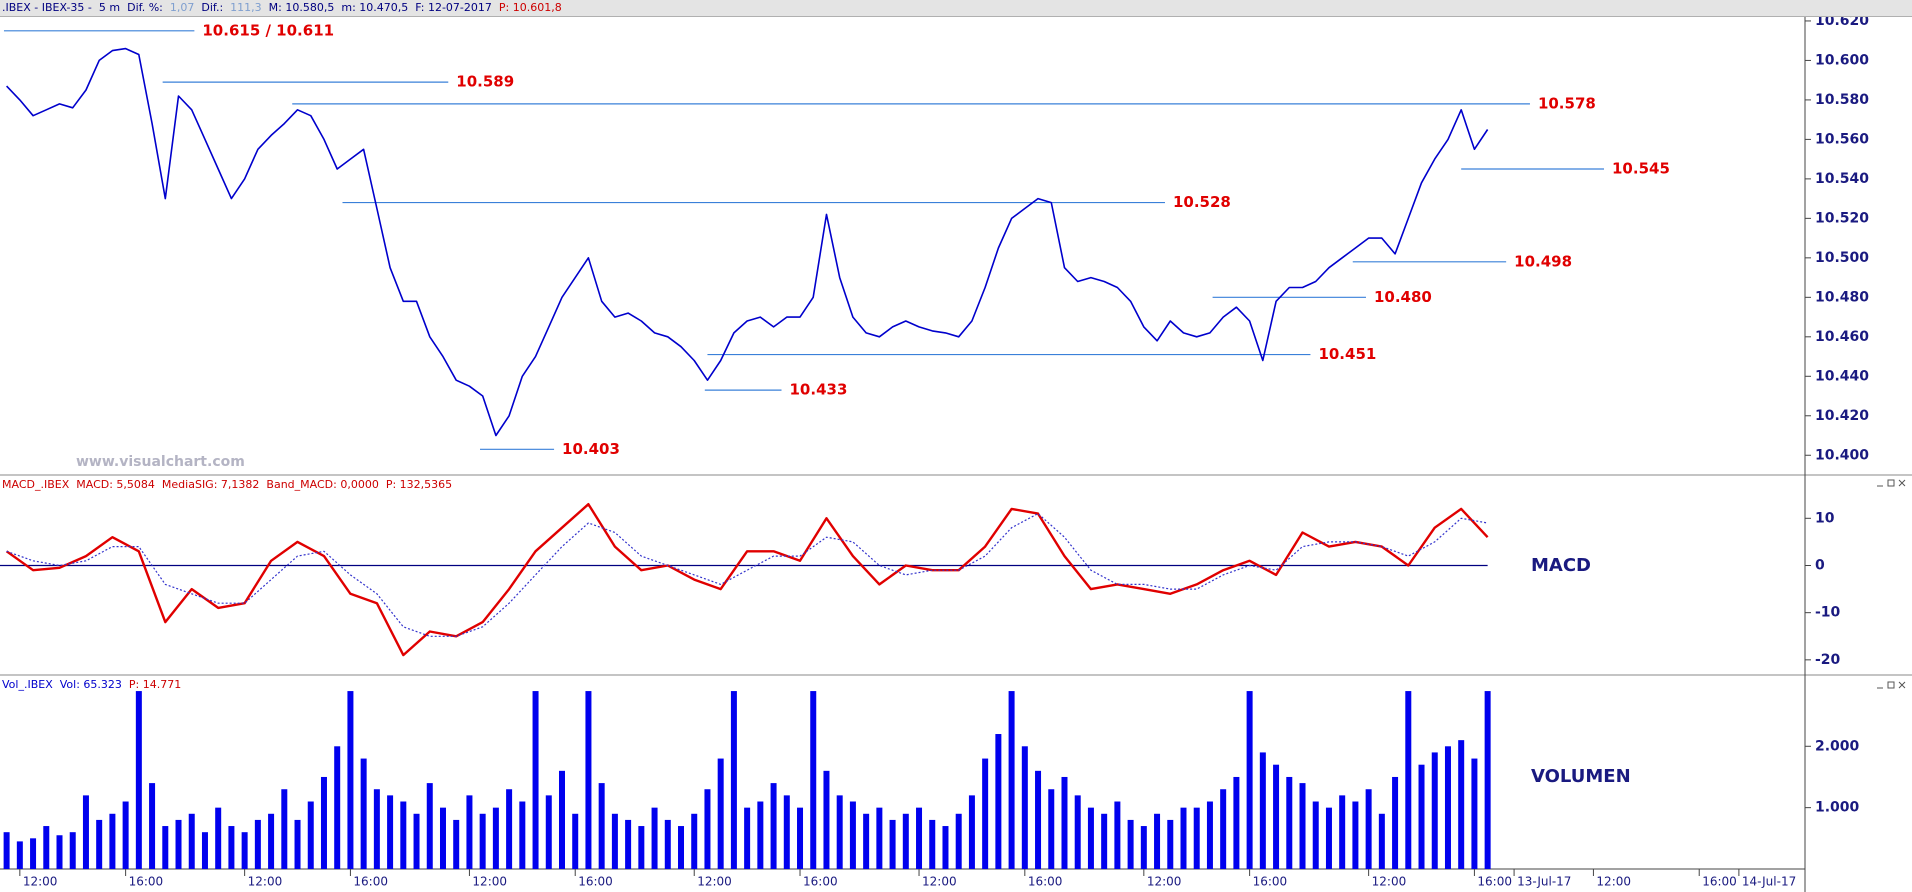 Image resolution: width=1912 pixels, height=892 pixels. Describe the element at coordinates (322, 484) in the screenshot. I see `header-field: Band_MACD: 0,0000` at that location.